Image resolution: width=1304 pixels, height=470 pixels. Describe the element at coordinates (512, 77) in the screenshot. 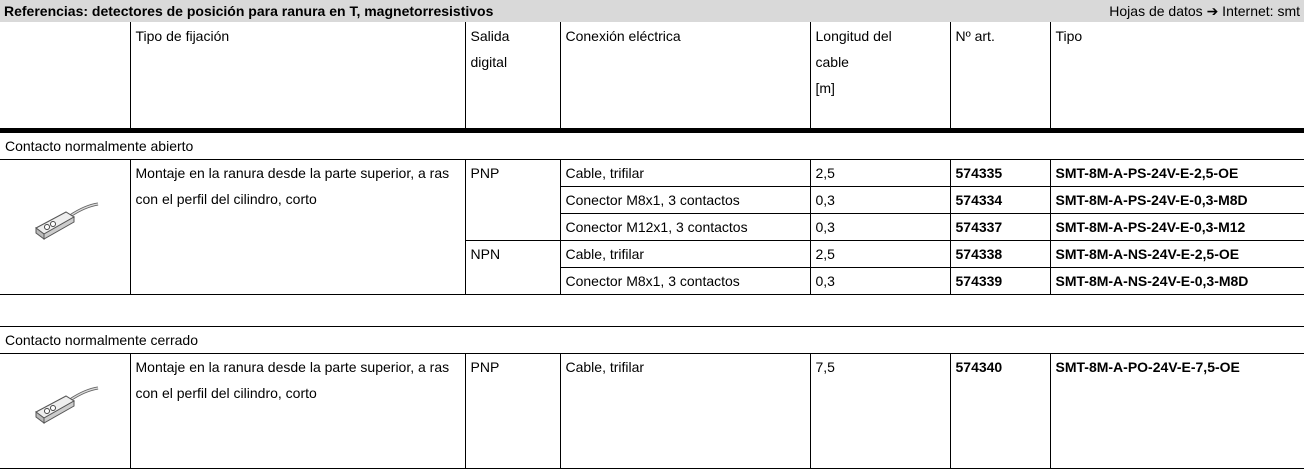

I see `header-cell: Salida digital` at that location.